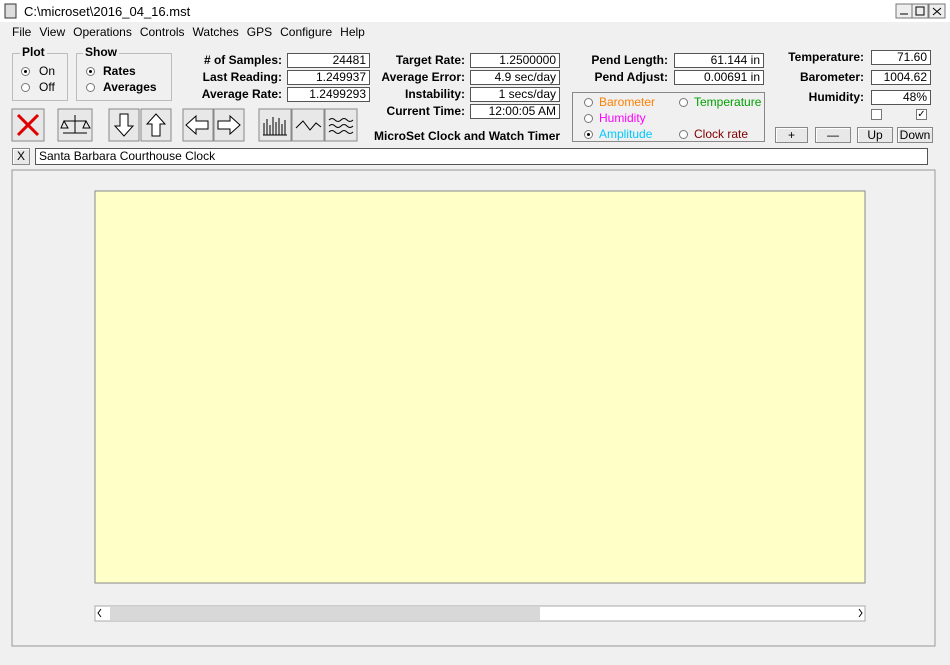 Image resolution: width=950 pixels, height=665 pixels. Describe the element at coordinates (102, 32) in the screenshot. I see `menu-item: Operations` at that location.